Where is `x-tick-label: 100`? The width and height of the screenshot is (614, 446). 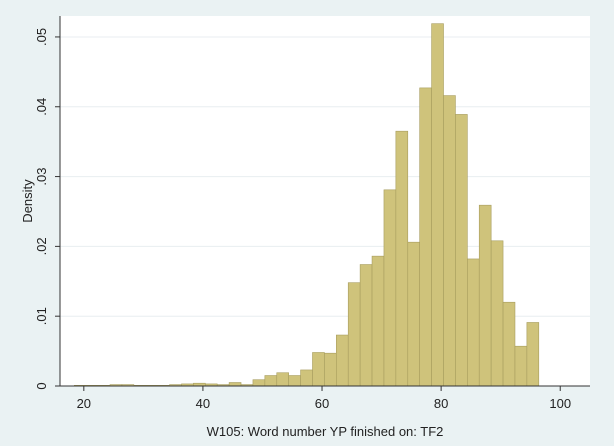
x-tick-label: 100 is located at coordinates (560, 403).